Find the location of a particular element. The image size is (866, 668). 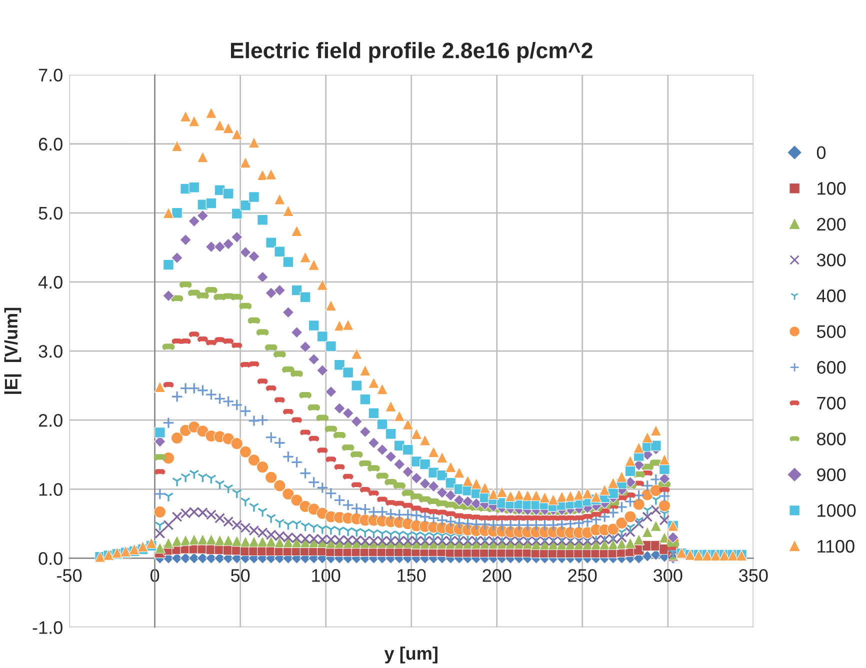

legend-label: 700 is located at coordinates (831, 403).